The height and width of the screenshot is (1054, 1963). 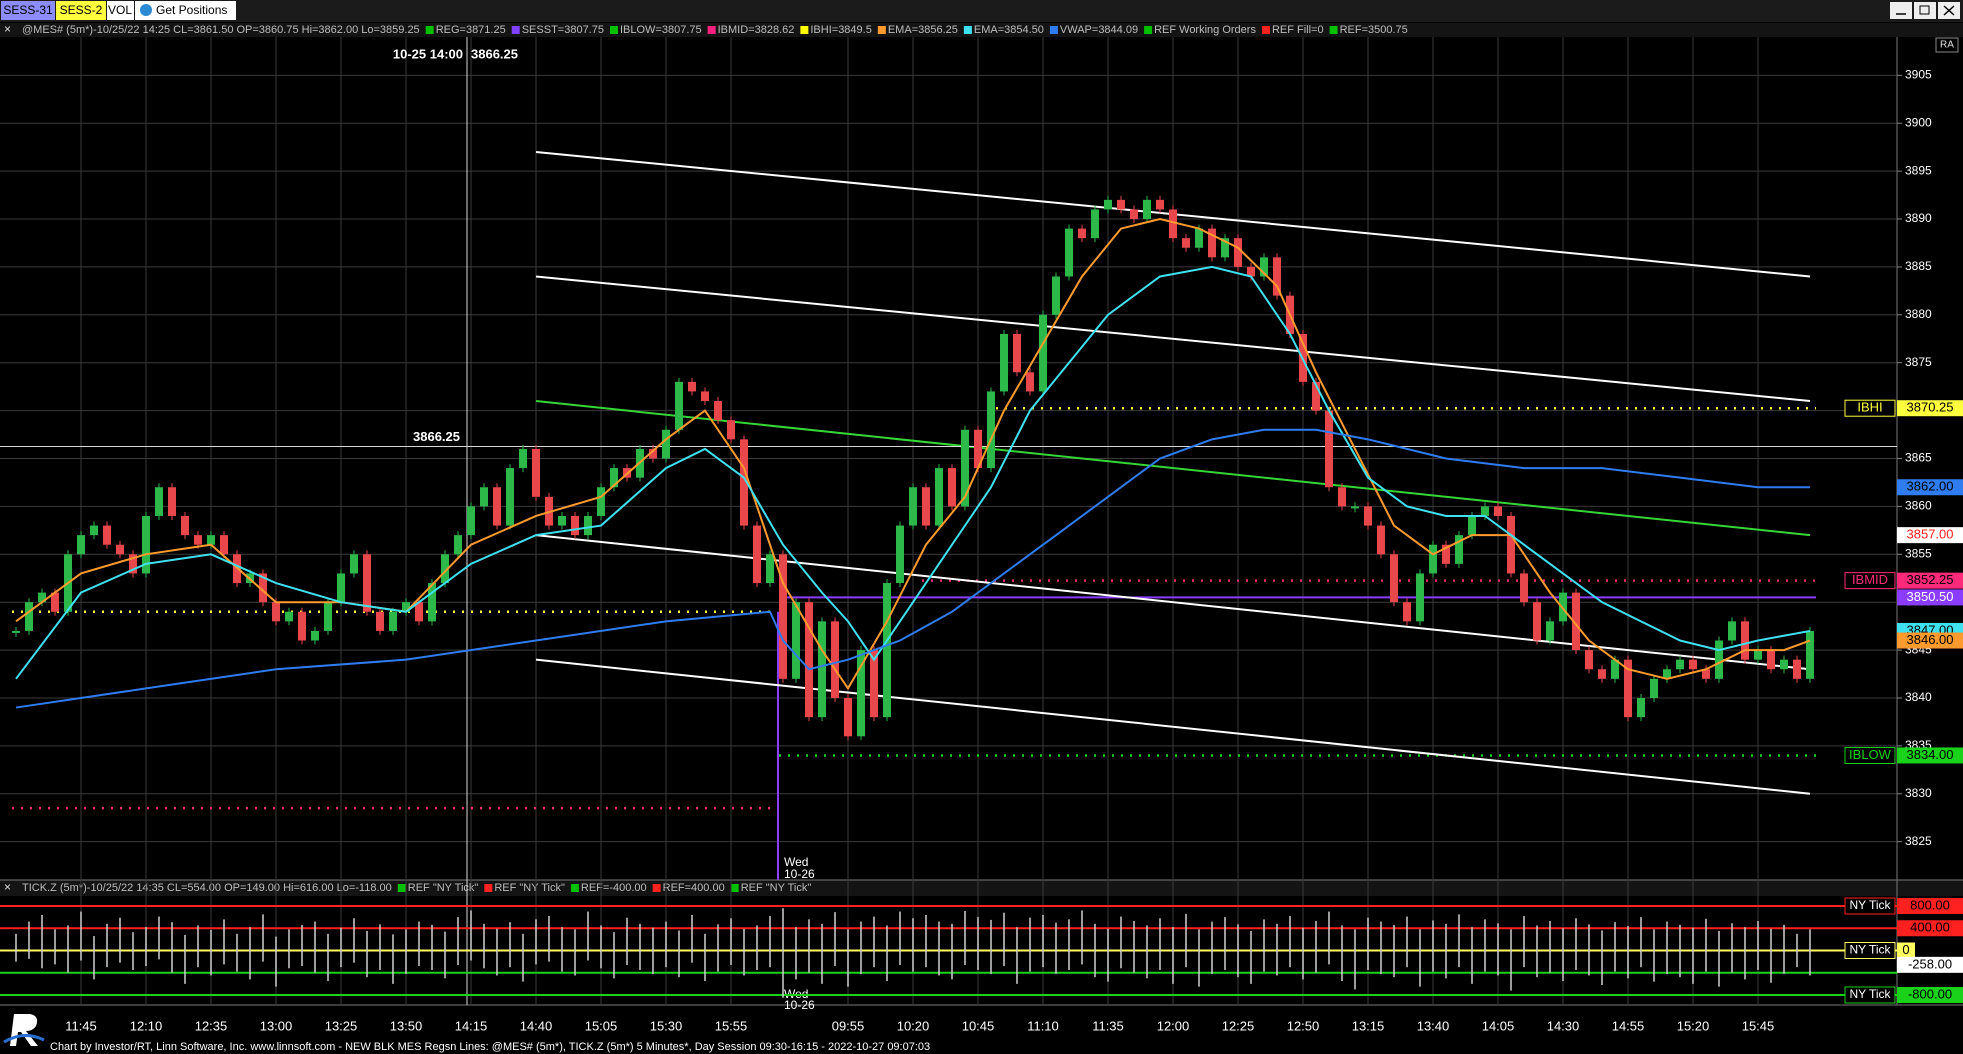 I want to click on x-tick-label: 10:45, so click(x=978, y=1025).